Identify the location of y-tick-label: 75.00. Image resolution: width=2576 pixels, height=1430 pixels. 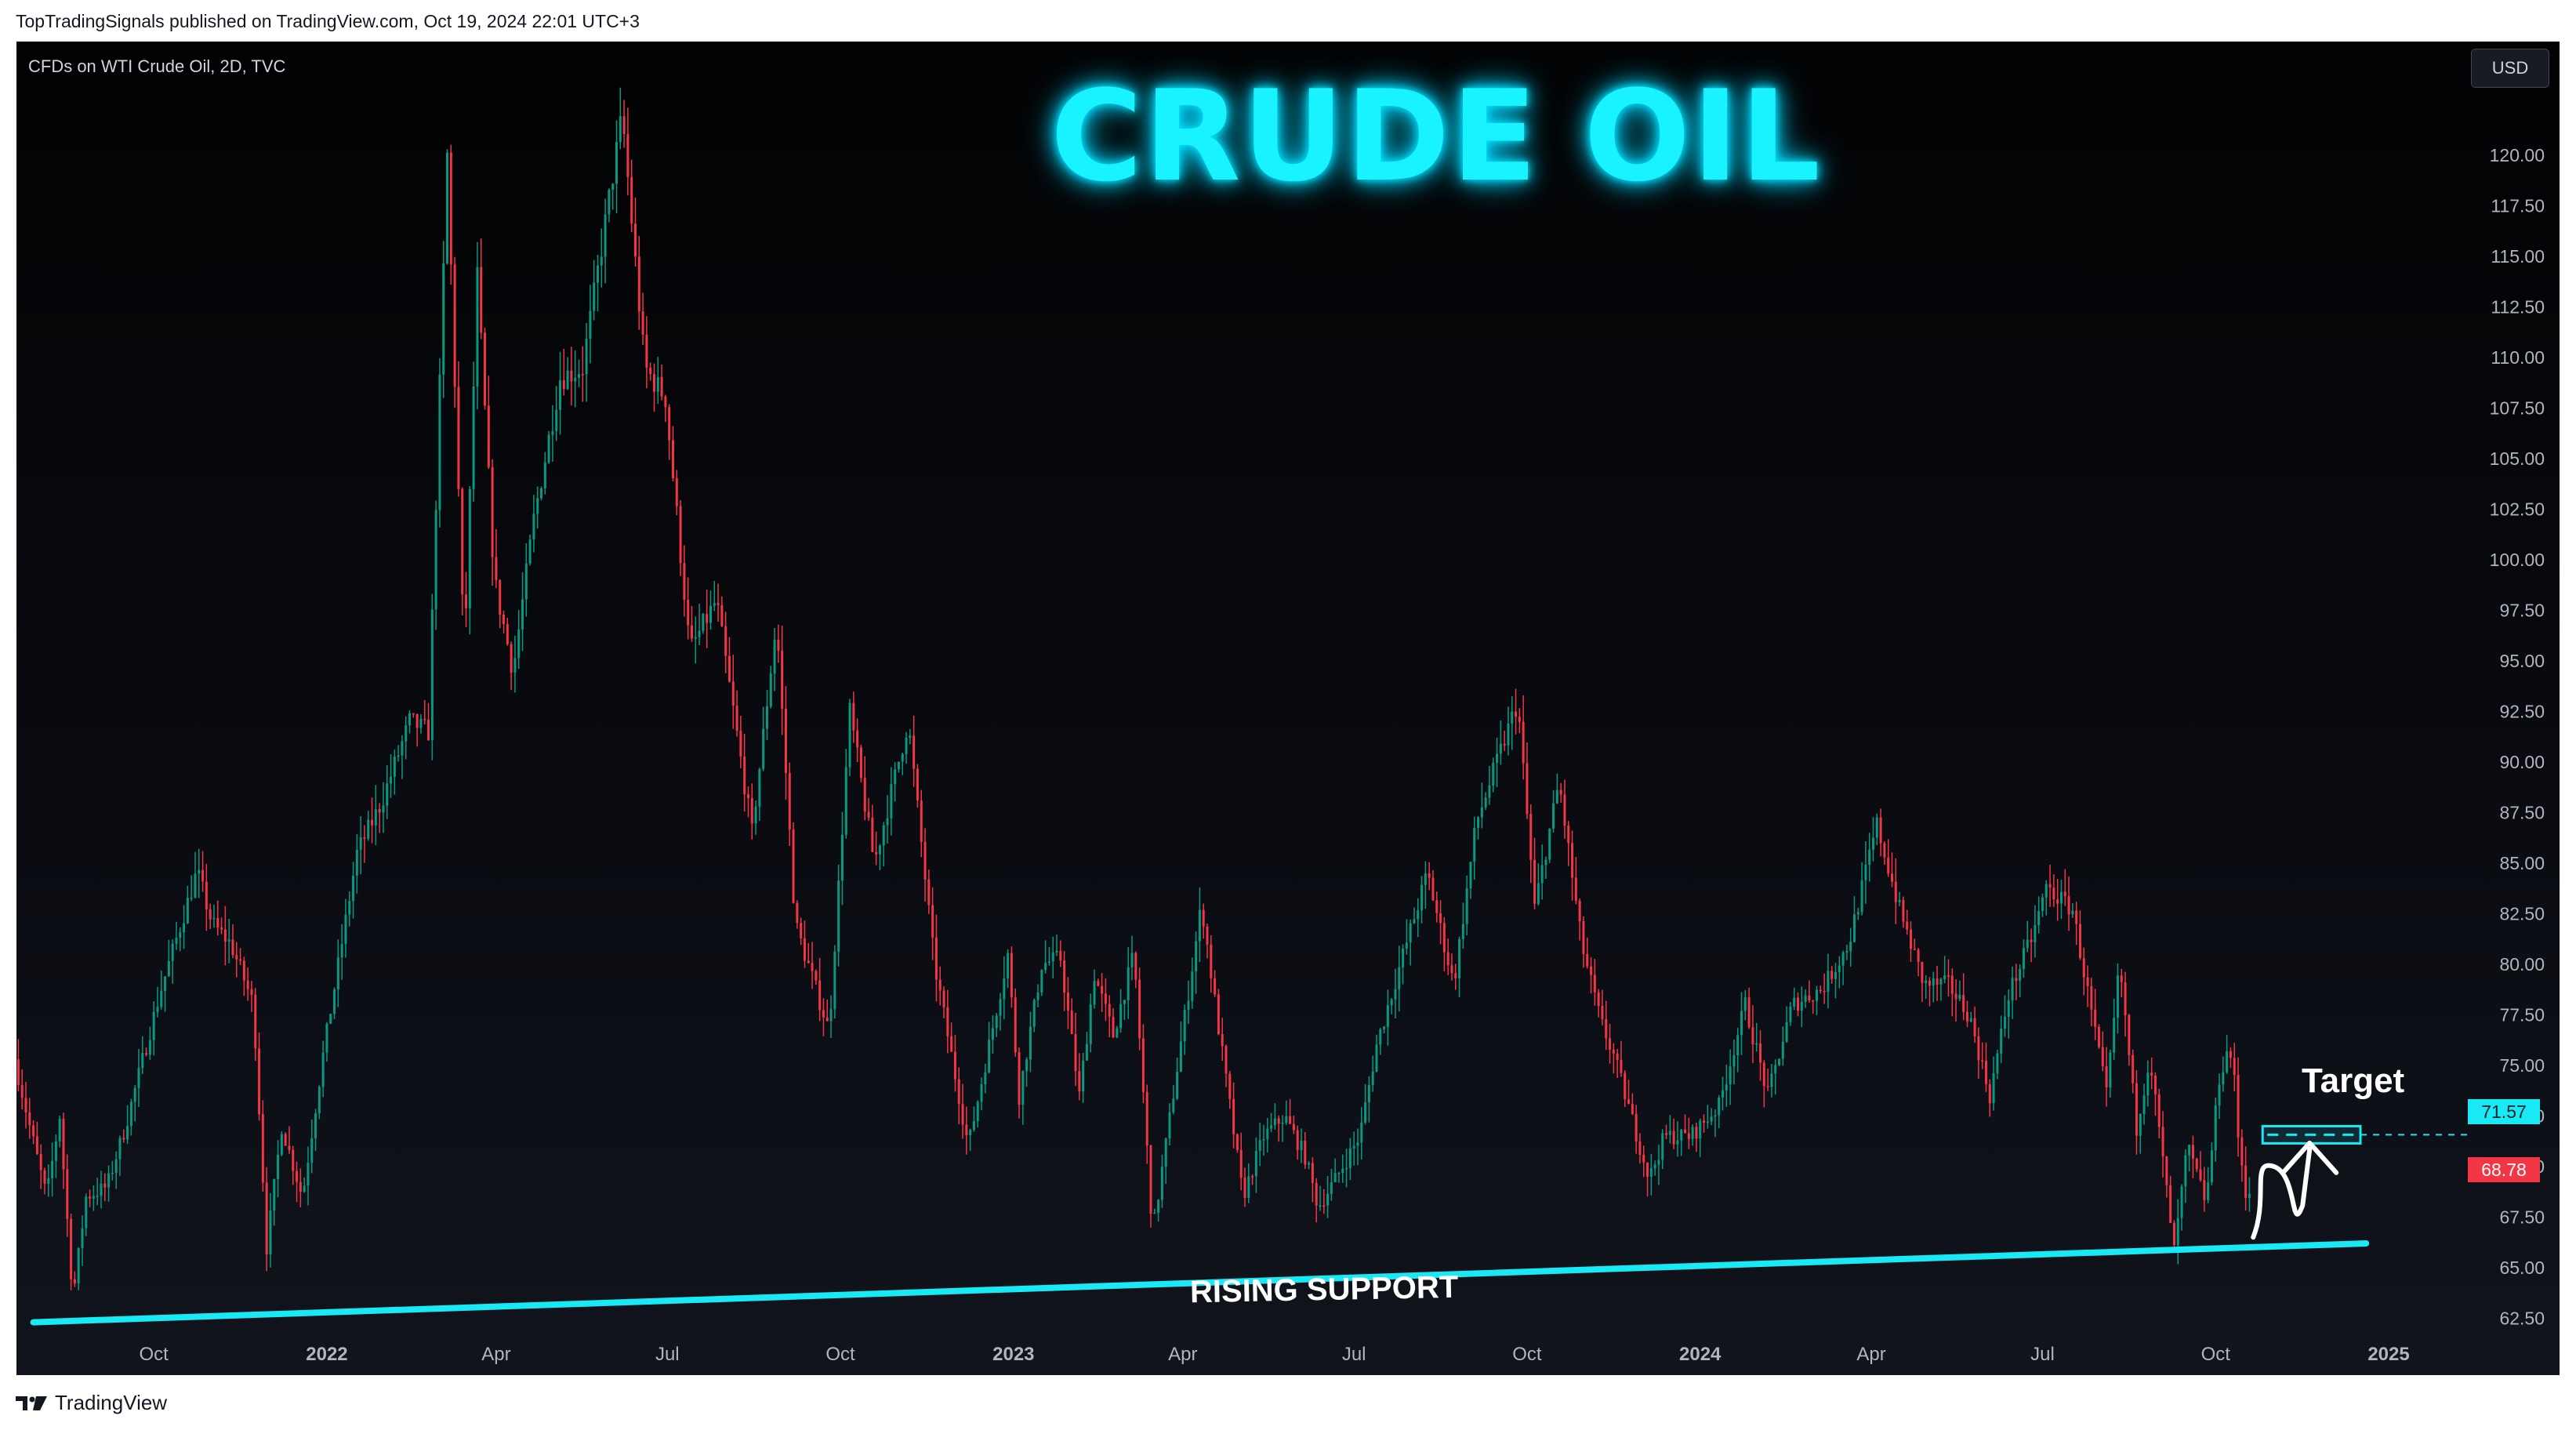
(2522, 1065).